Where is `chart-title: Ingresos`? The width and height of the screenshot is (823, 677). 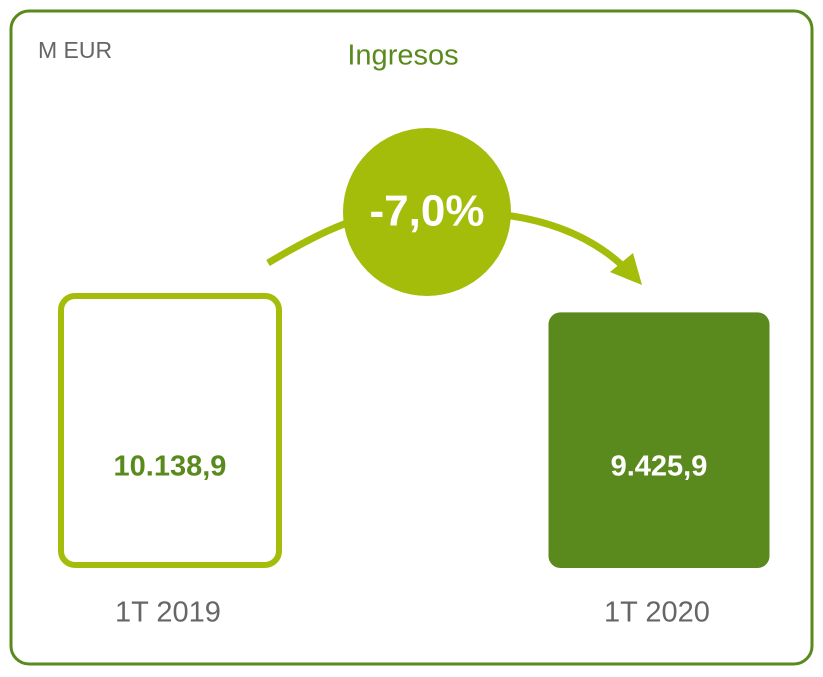 chart-title: Ingresos is located at coordinates (402, 56).